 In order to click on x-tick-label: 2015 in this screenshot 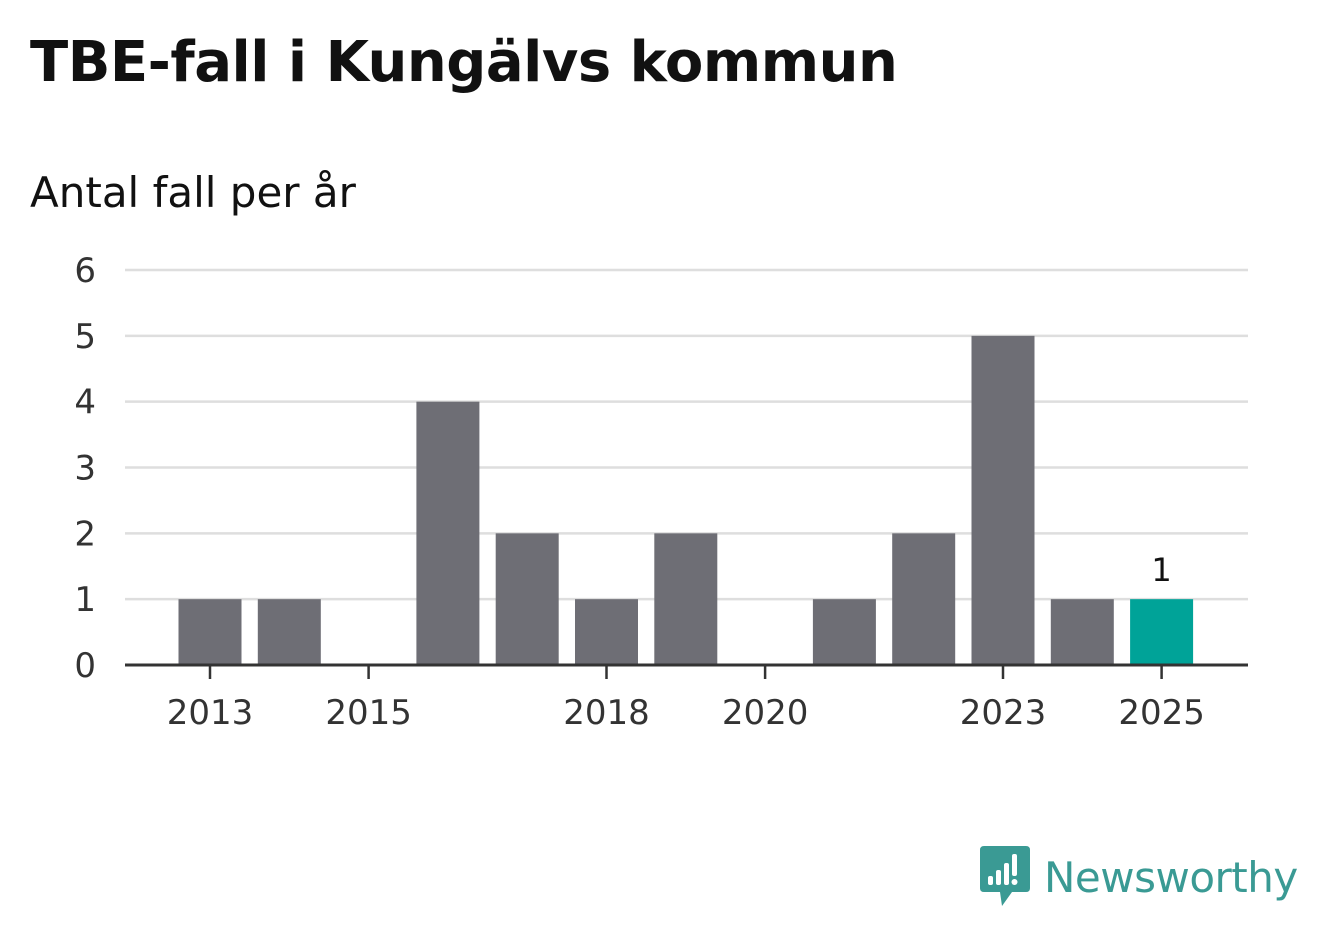, I will do `click(368, 713)`.